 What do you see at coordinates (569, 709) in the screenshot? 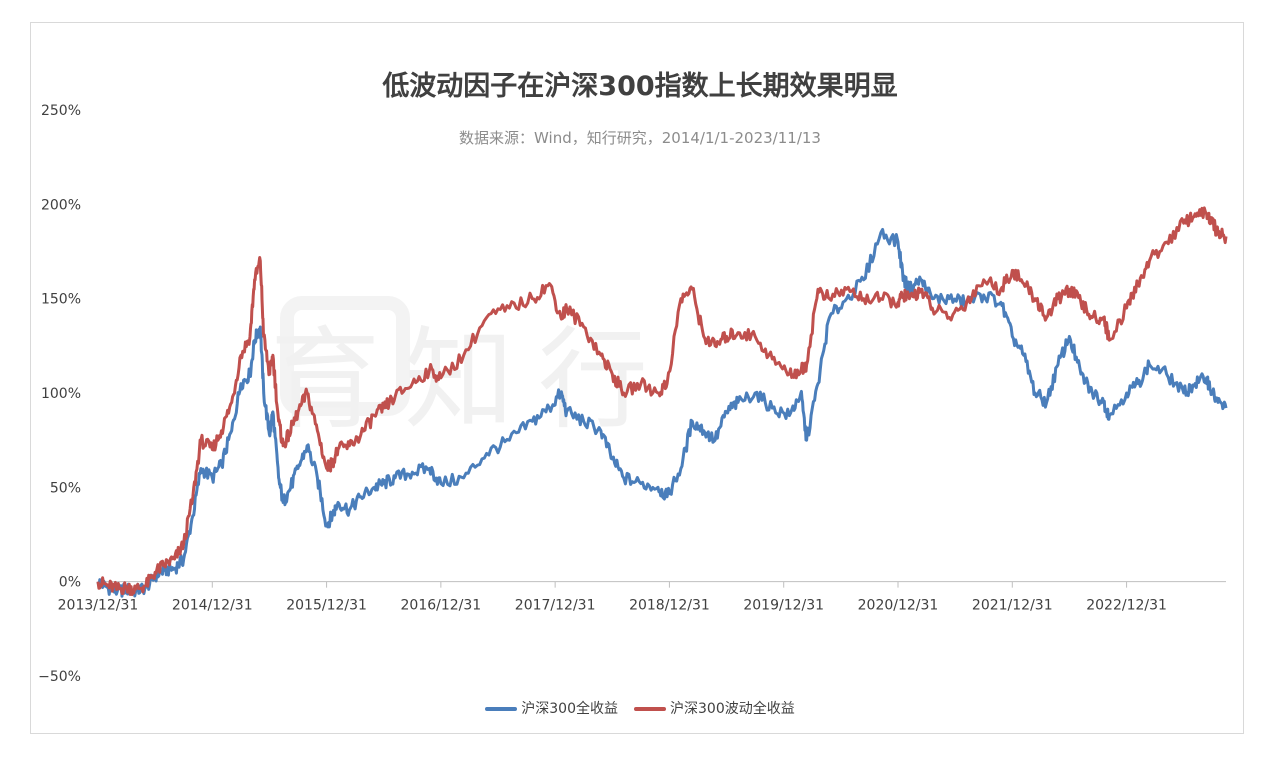
I see `legend-label: 沪深300全收益` at bounding box center [569, 709].